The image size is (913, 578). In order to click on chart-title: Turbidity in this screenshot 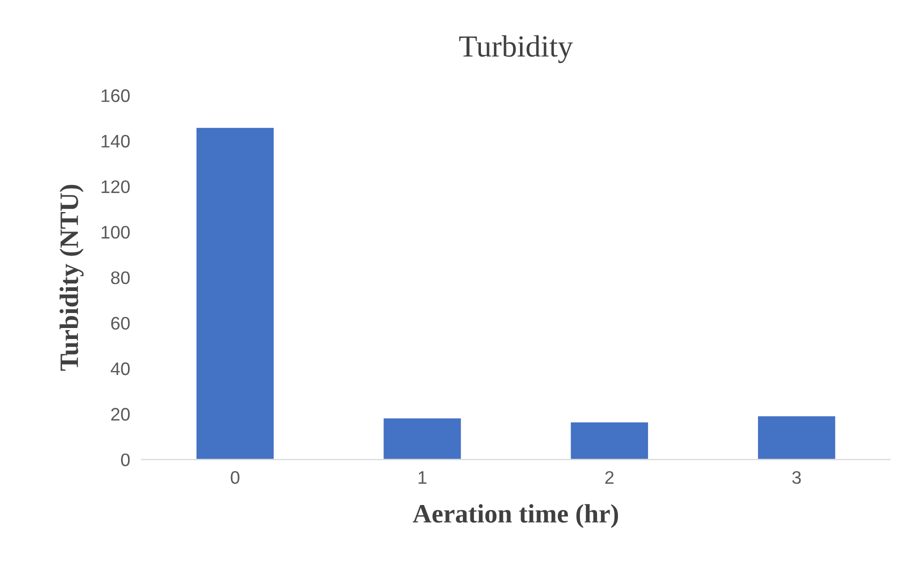, I will do `click(516, 49)`.